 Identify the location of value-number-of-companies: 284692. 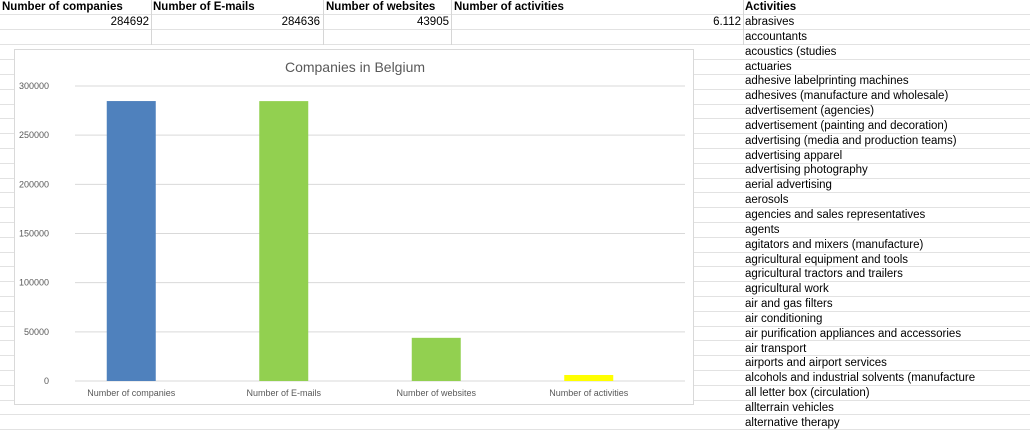
(129, 22).